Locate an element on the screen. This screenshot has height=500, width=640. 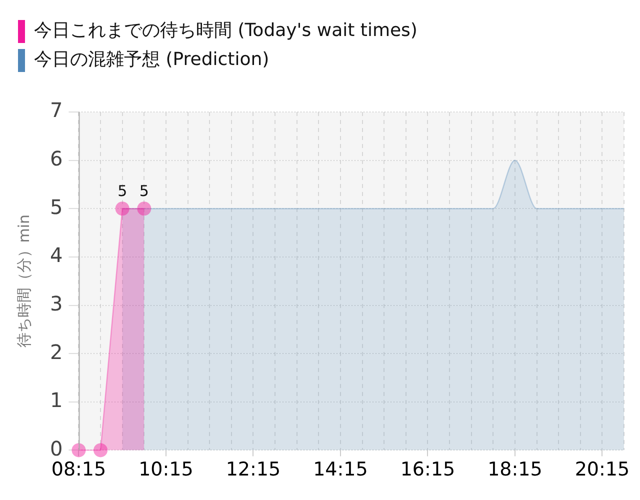
x-tick-label: 18:15 is located at coordinates (515, 469).